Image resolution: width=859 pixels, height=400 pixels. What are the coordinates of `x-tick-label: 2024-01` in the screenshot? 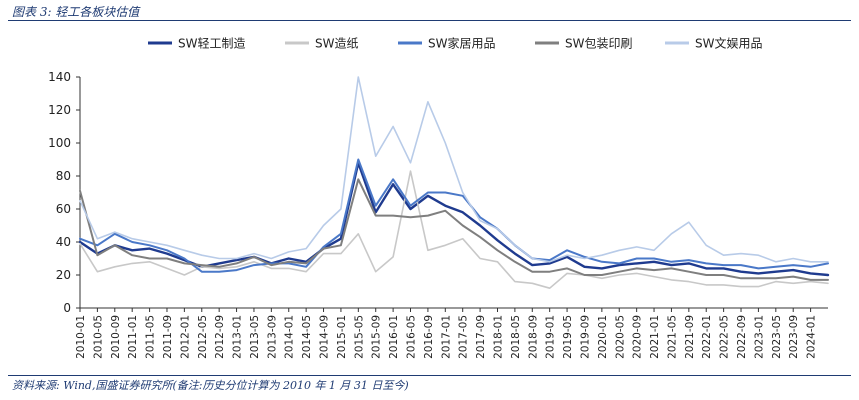 It's located at (812, 337).